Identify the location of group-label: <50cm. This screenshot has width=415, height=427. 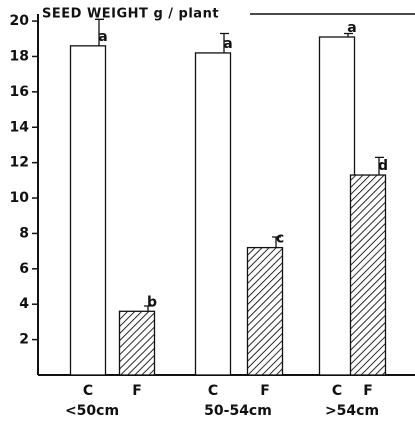
(92, 411).